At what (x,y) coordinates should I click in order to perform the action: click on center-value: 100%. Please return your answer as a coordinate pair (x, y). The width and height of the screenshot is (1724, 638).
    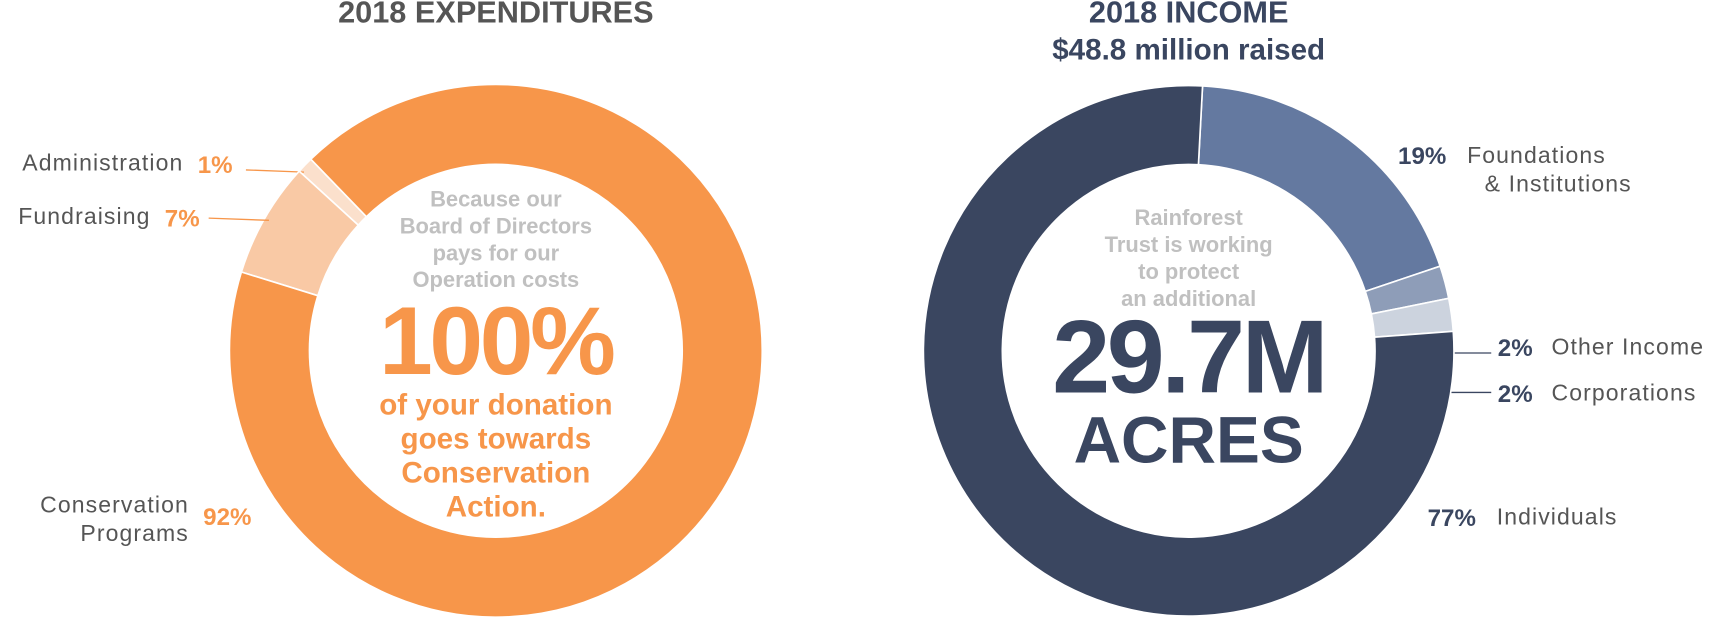
    Looking at the image, I should click on (496, 341).